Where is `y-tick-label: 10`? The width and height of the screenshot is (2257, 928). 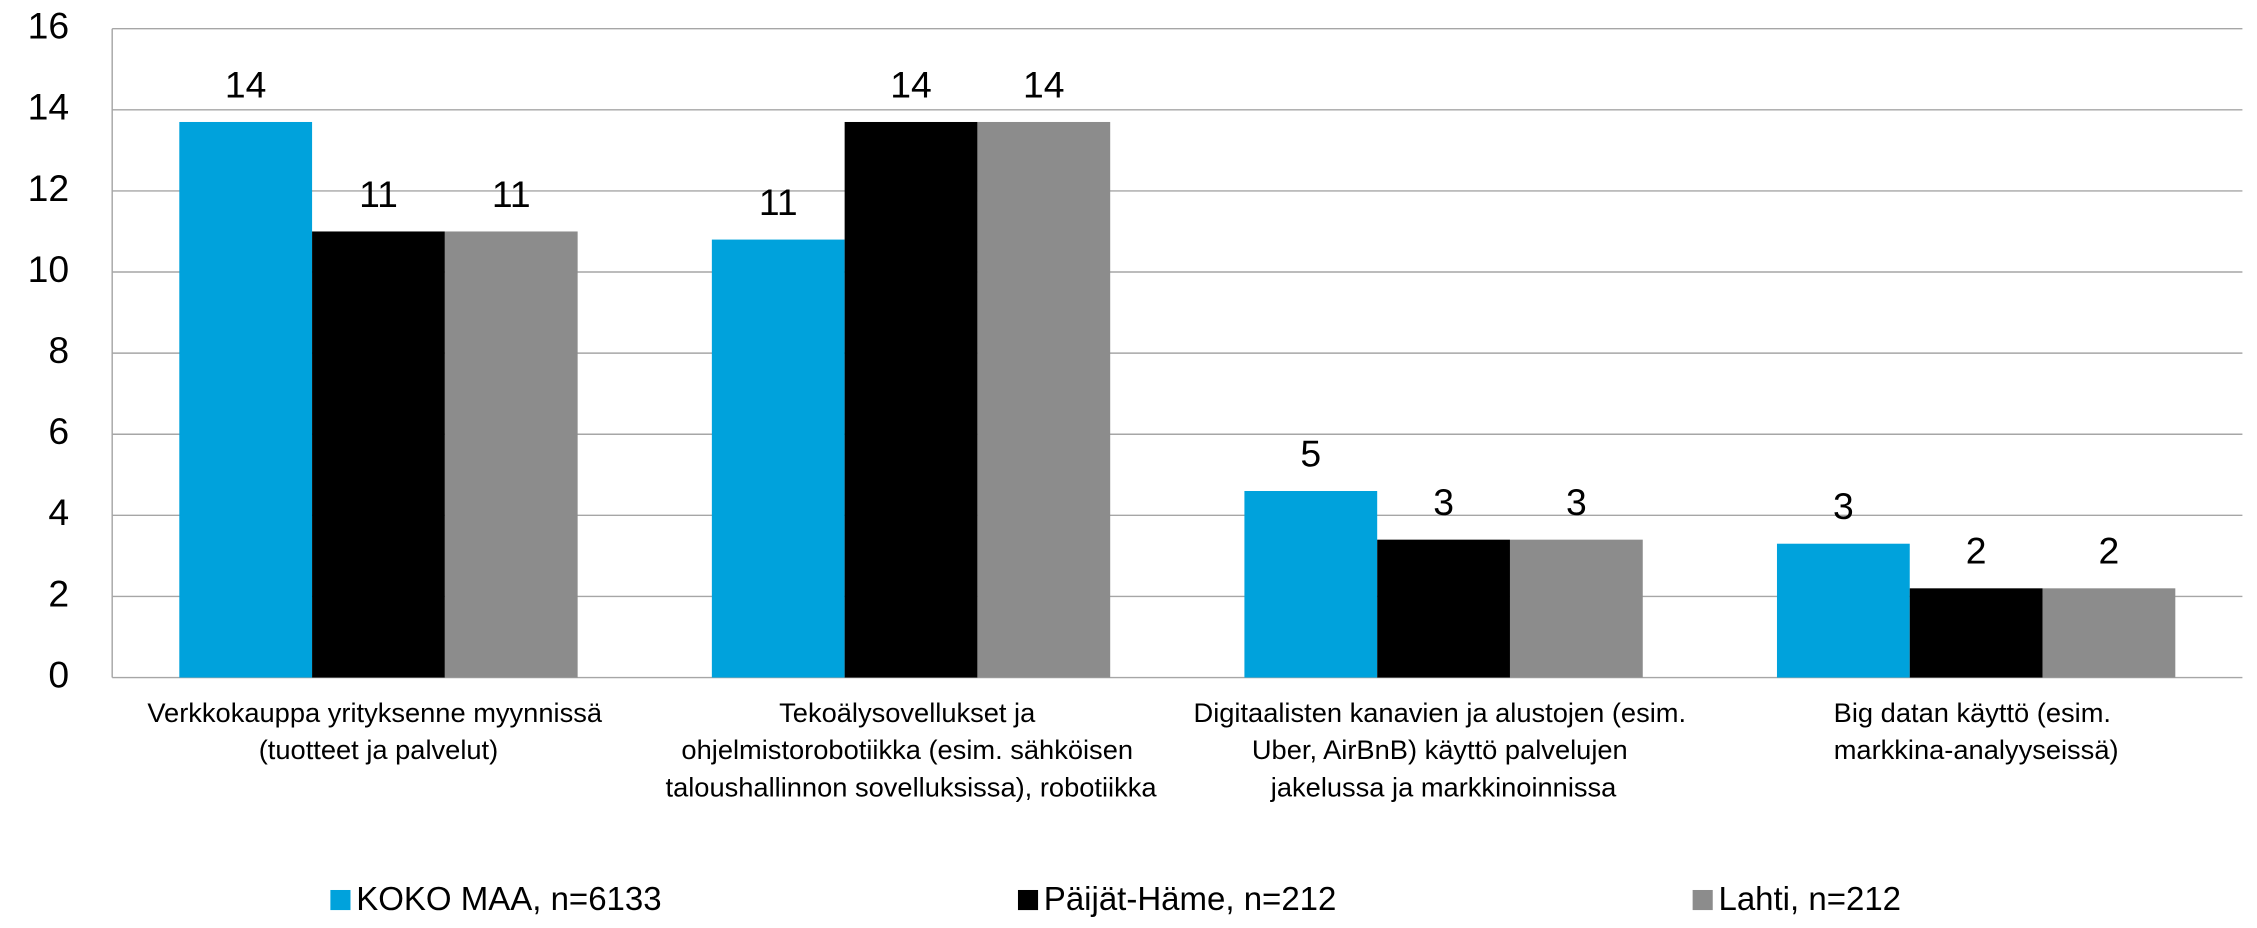 y-tick-label: 10 is located at coordinates (49, 269).